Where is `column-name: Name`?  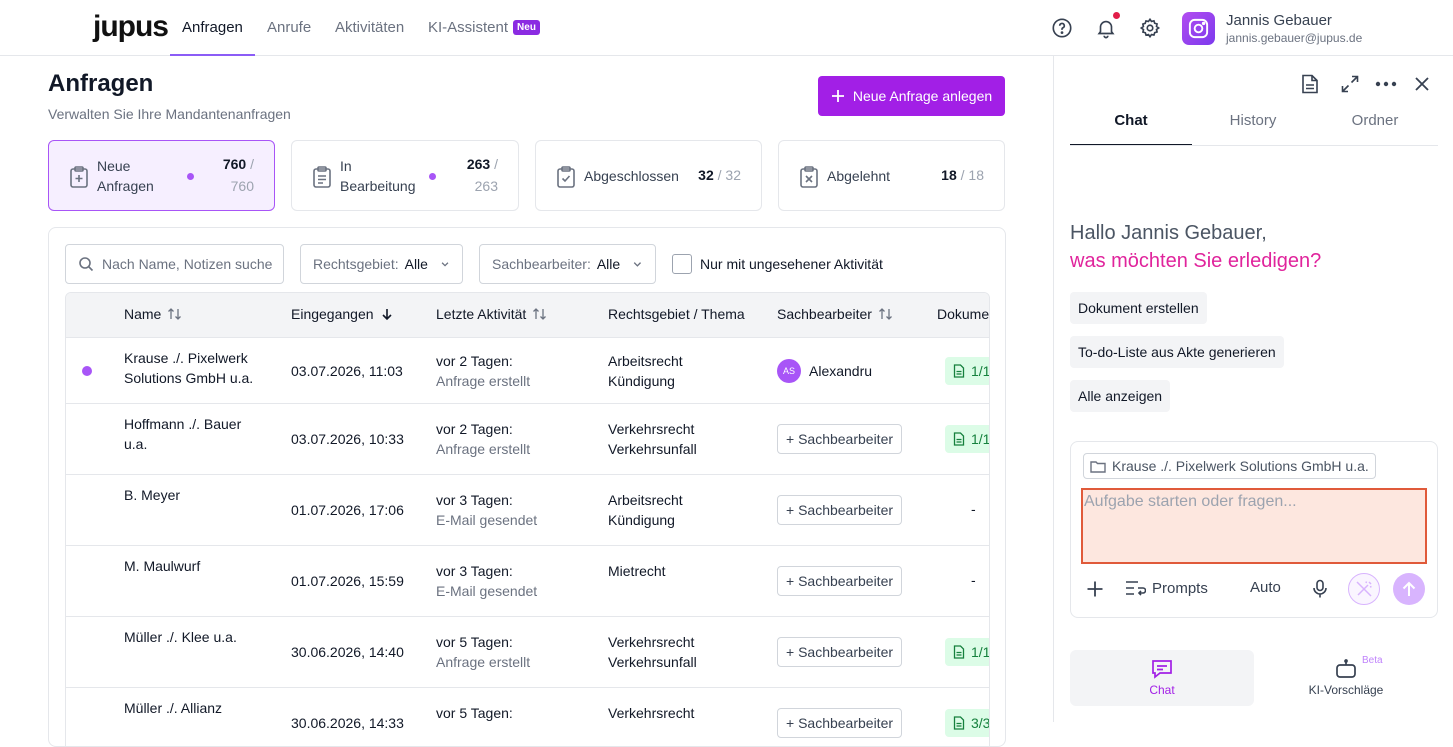 column-name: Name is located at coordinates (153, 314).